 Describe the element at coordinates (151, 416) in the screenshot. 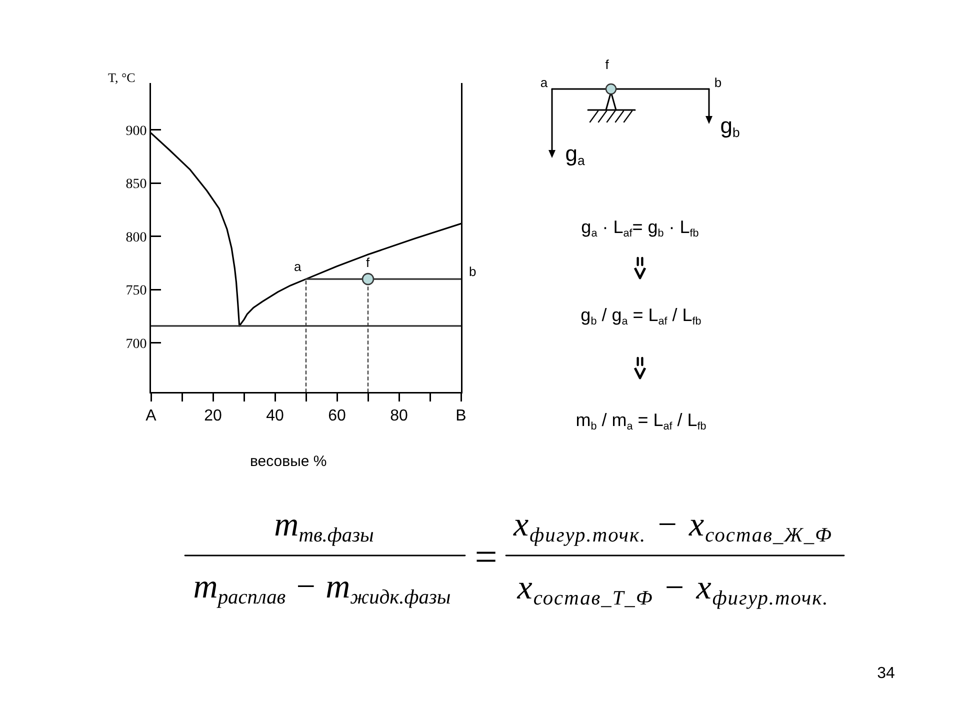

I see `x-tick-label: A` at that location.